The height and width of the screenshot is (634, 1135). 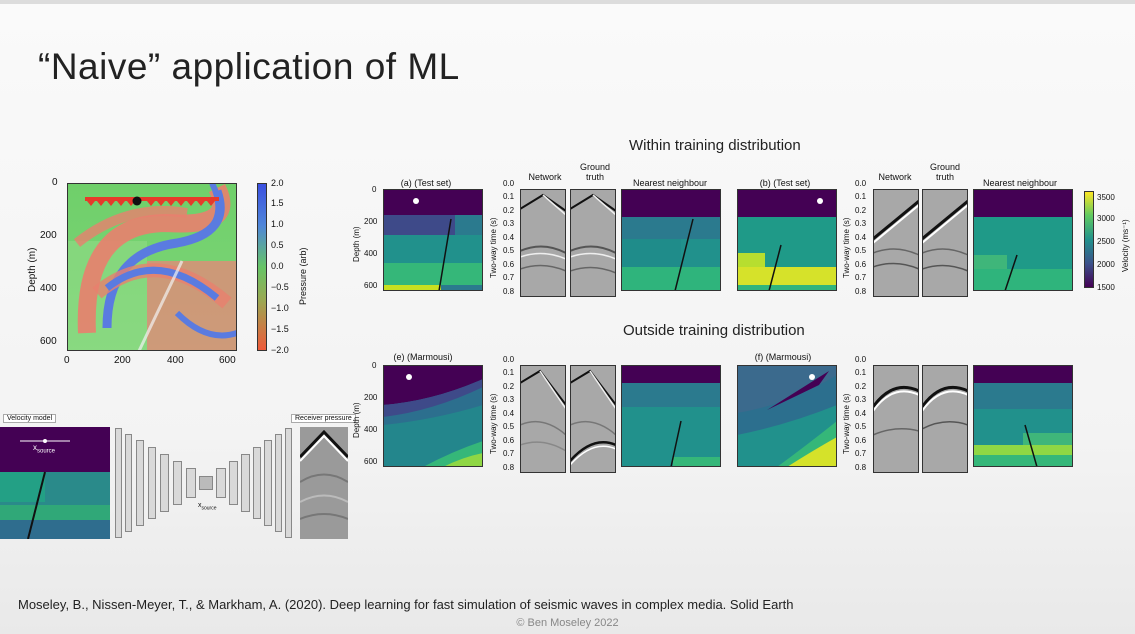 I want to click on nearest-neighbour-label: Nearest neighbour, so click(x=670, y=183).